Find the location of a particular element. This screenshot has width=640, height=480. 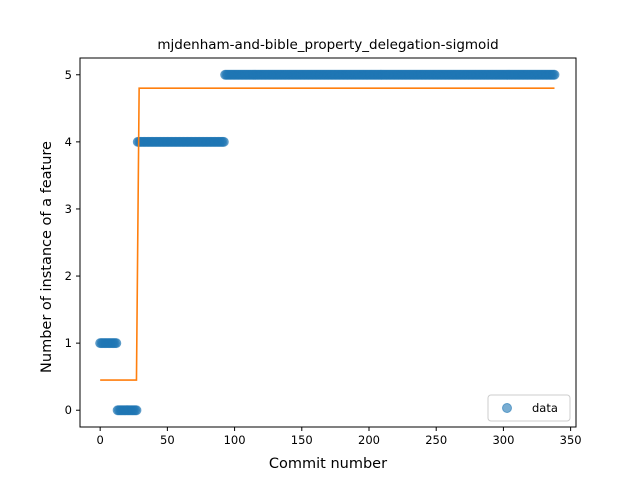

y-tick-label: 2 is located at coordinates (68, 276).